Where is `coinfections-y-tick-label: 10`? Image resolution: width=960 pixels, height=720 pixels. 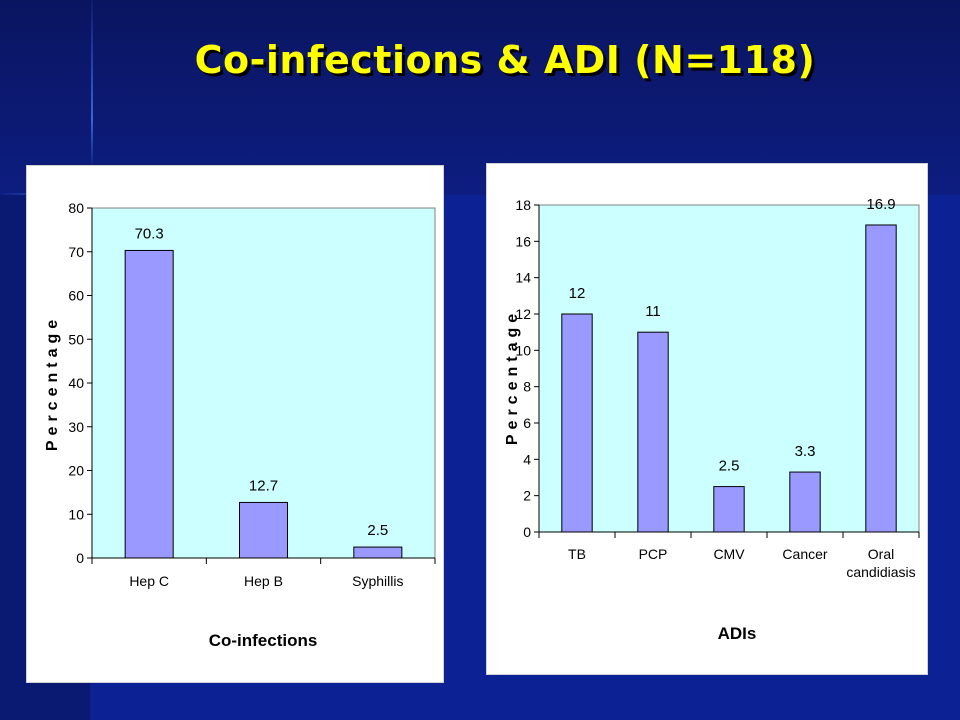
coinfections-y-tick-label: 10 is located at coordinates (76, 514).